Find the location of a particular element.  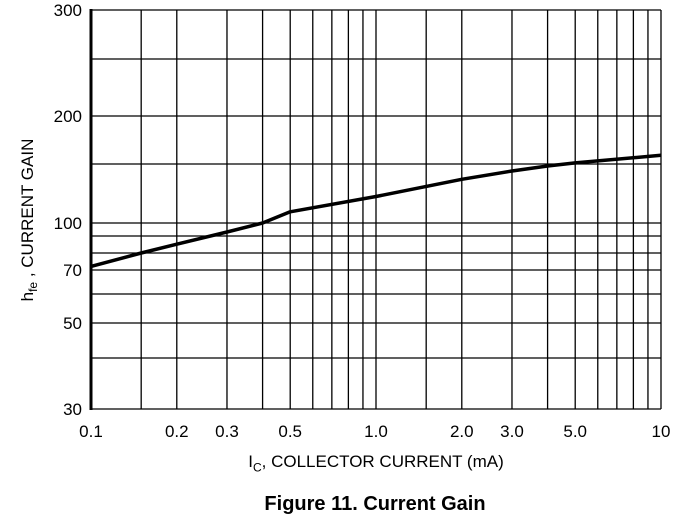

x-tick-label: 2.0 is located at coordinates (462, 431).